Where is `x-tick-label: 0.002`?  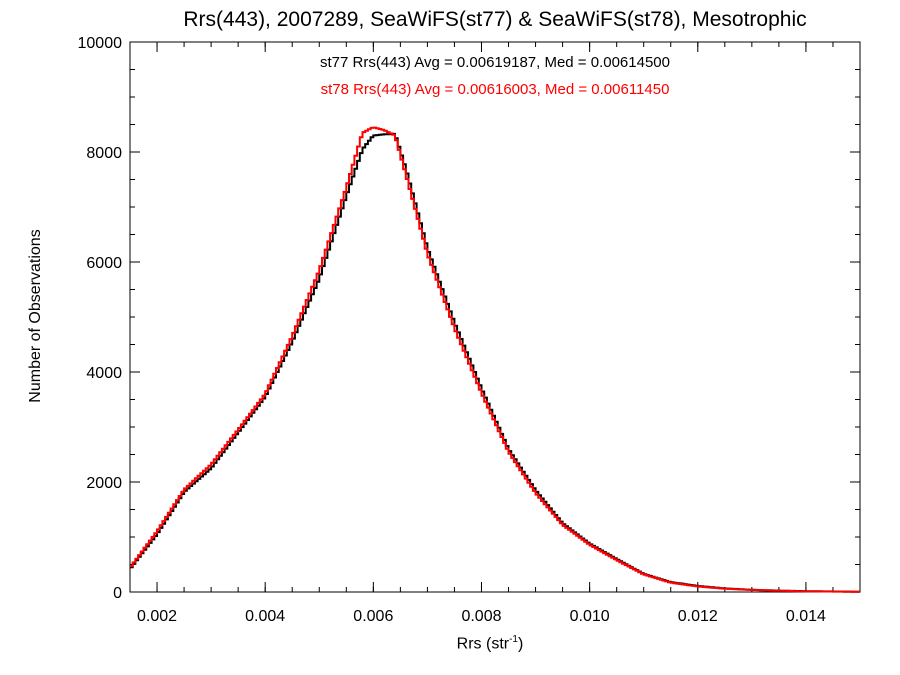 x-tick-label: 0.002 is located at coordinates (157, 616).